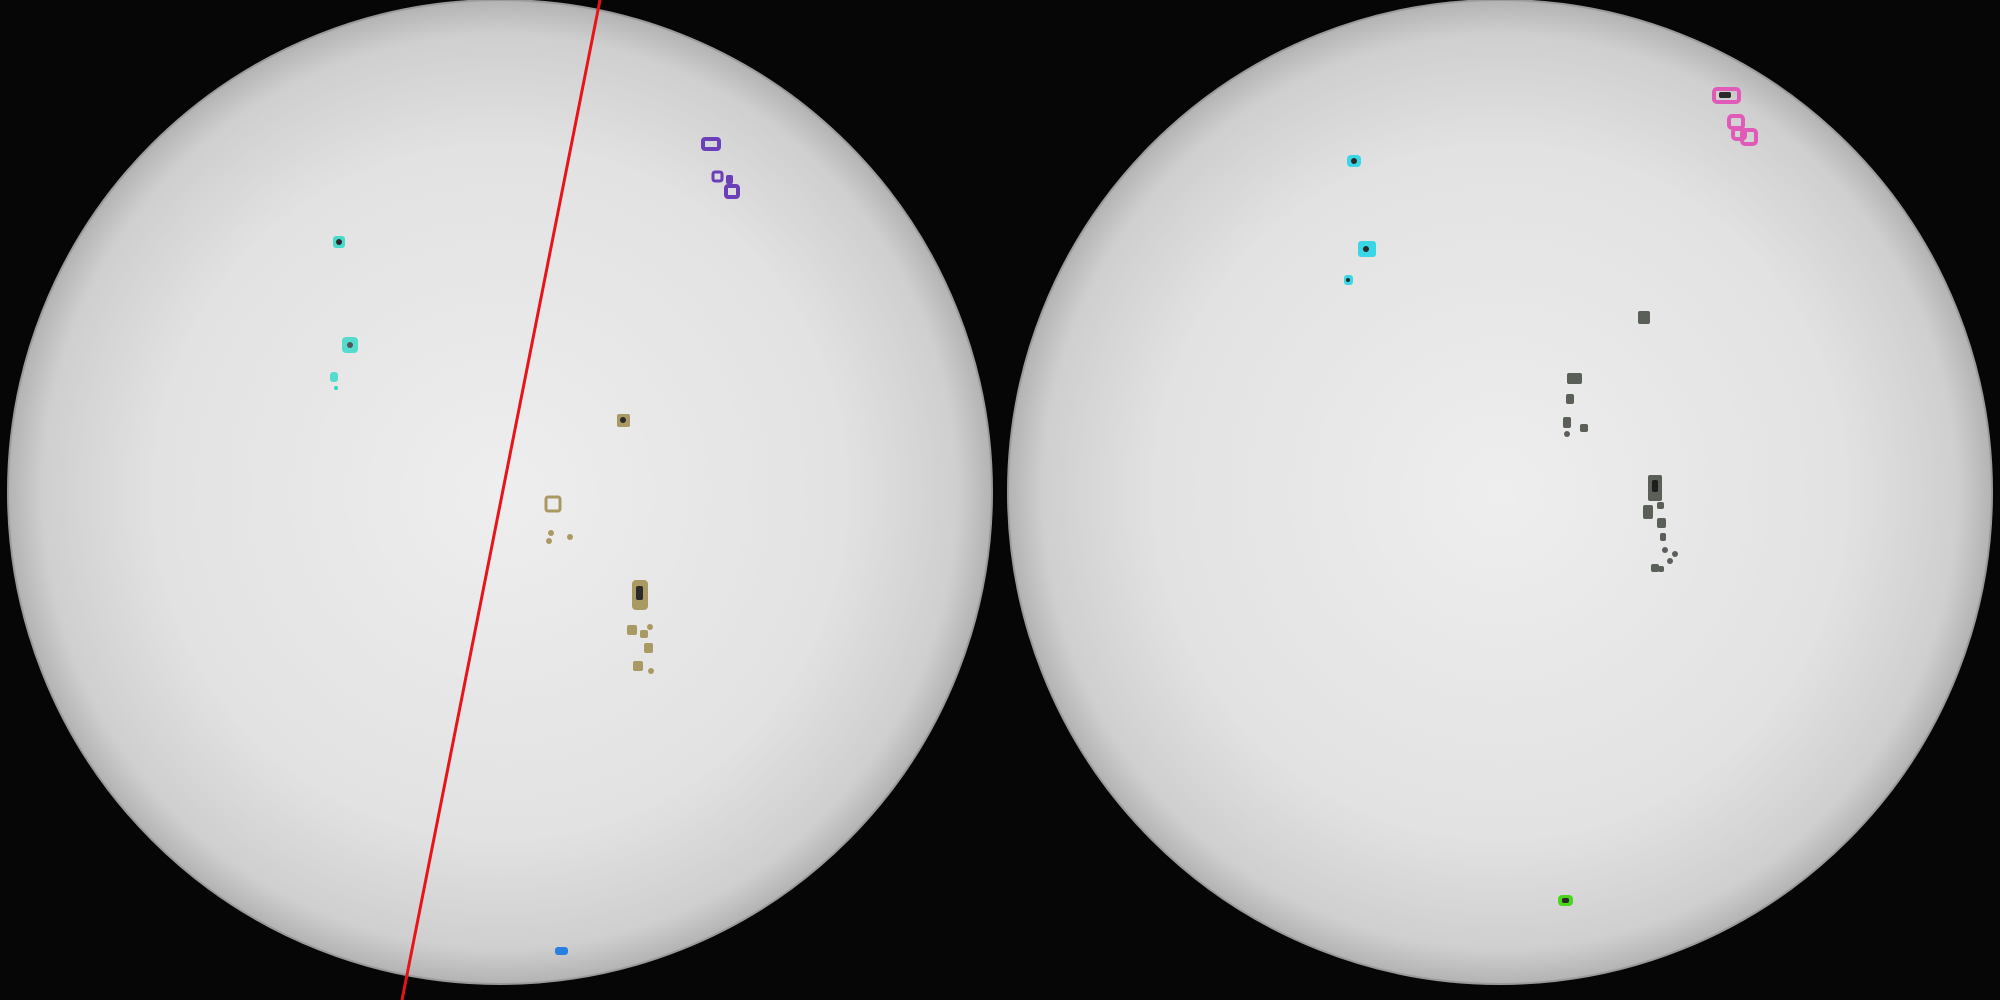 The width and height of the screenshot is (2000, 1000). Describe the element at coordinates (1620, 441) in the screenshot. I see `sunspot-group-gray-right` at that location.